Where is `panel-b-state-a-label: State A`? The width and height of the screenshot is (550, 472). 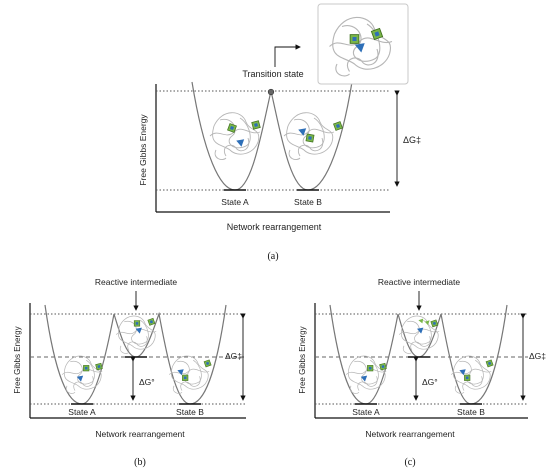 panel-b-state-a-label: State A is located at coordinates (82, 412).